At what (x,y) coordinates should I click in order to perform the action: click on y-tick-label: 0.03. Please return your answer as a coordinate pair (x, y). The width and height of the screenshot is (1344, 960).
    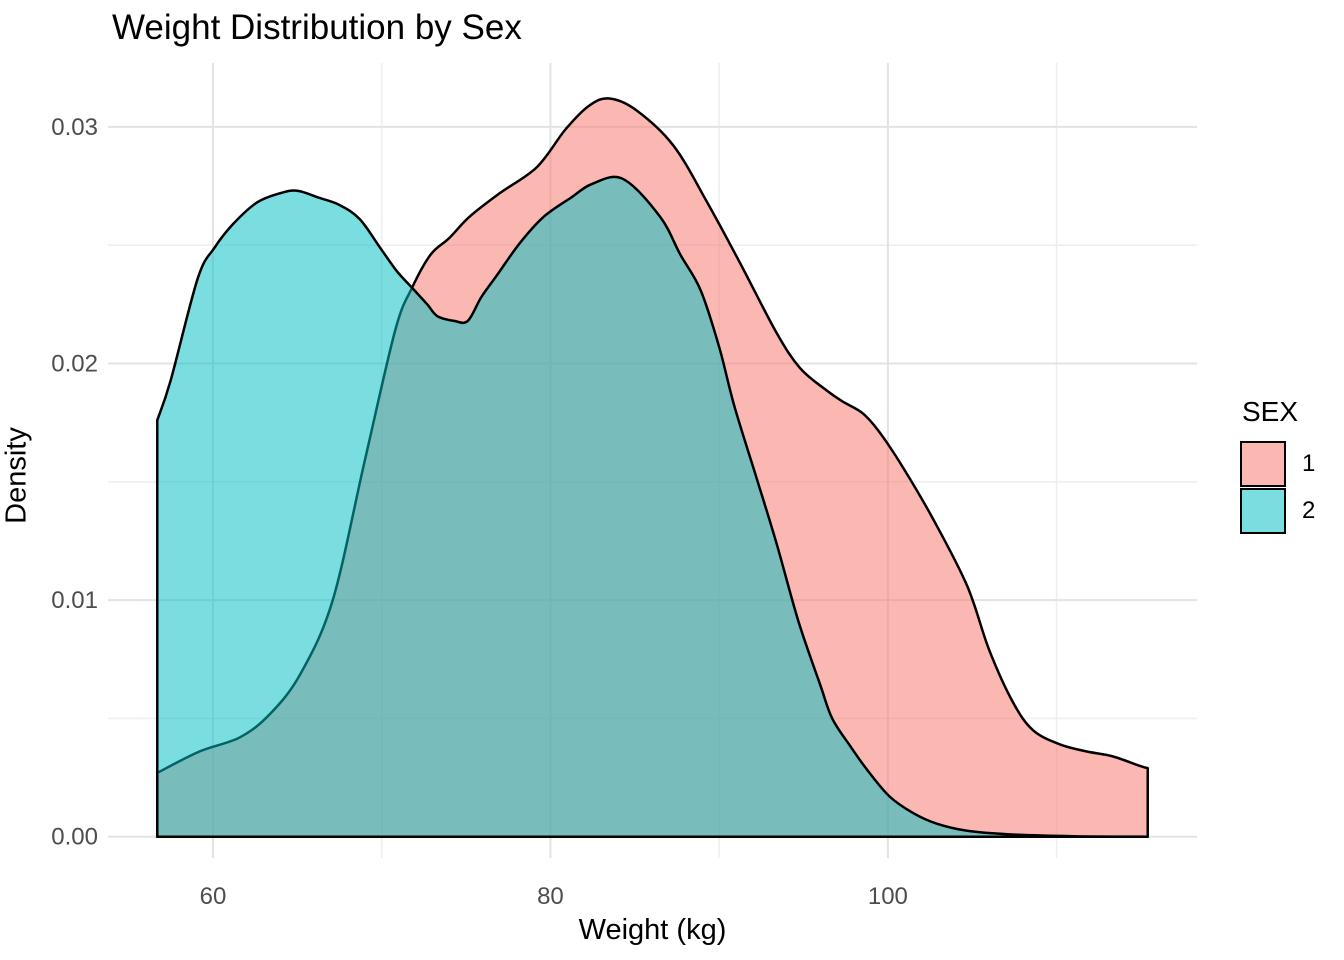
    Looking at the image, I should click on (74, 127).